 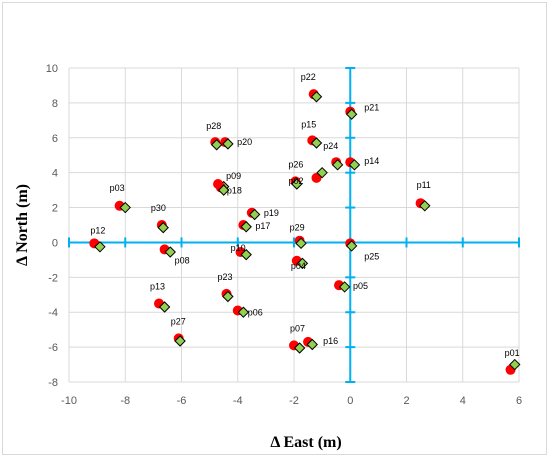 What do you see at coordinates (55, 104) in the screenshot?
I see `y-tick-label: 8` at bounding box center [55, 104].